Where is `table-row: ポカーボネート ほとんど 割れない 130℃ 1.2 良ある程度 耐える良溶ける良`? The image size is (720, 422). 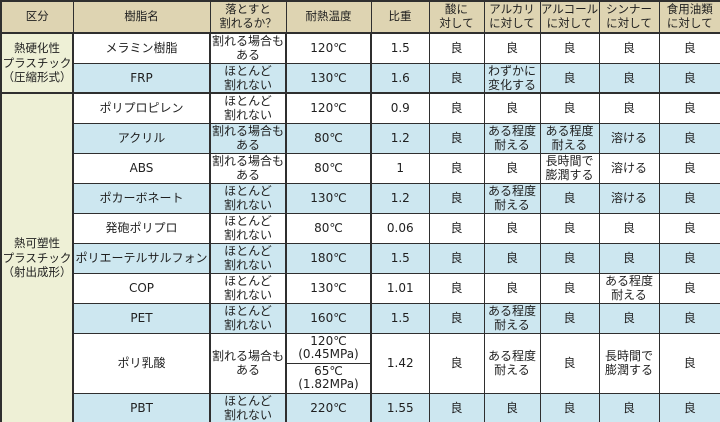
table-row: ポカーボネート ほとんど 割れない 130℃ 1.2 良ある程度 耐える良溶ける良 is located at coordinates (360, 198).